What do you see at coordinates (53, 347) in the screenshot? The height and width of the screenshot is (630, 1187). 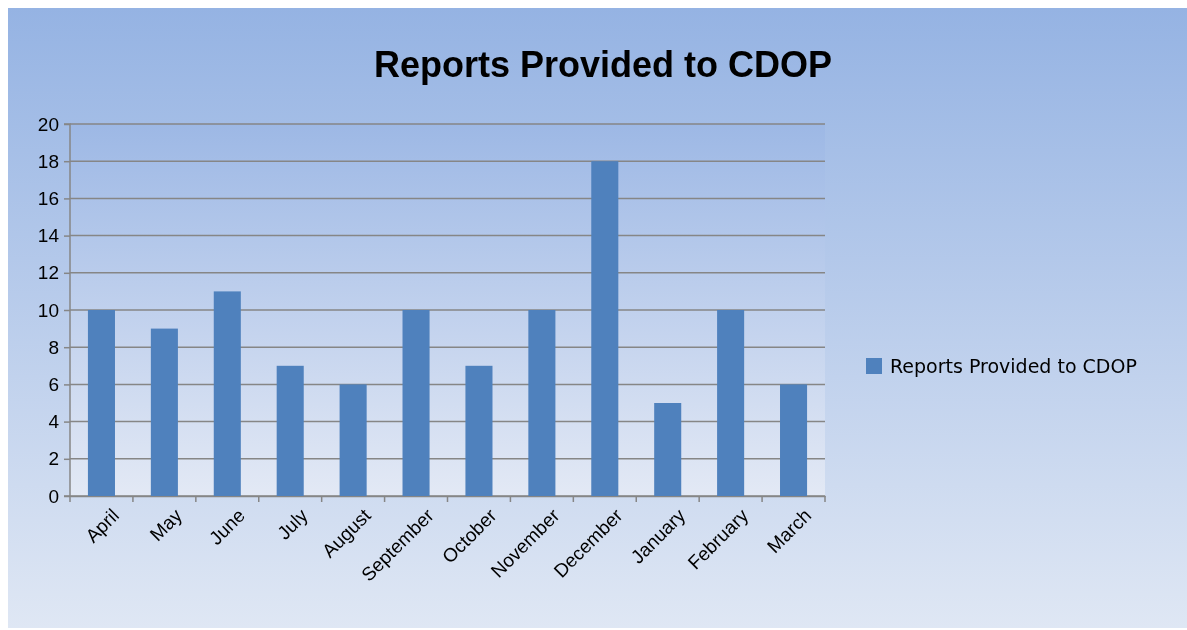 I see `y-tick-label: 8` at bounding box center [53, 347].